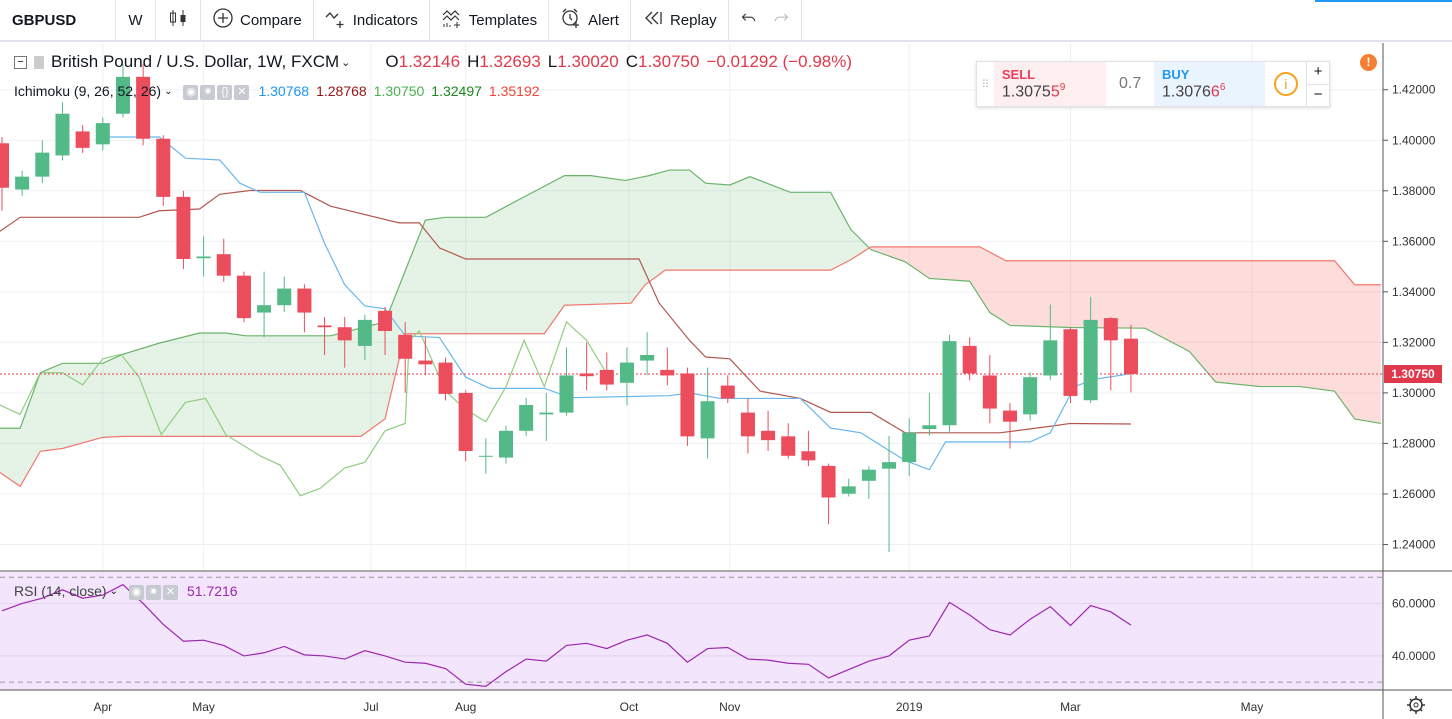  What do you see at coordinates (779, 61) in the screenshot?
I see `price-change: −0.01292 (−0.98%)` at bounding box center [779, 61].